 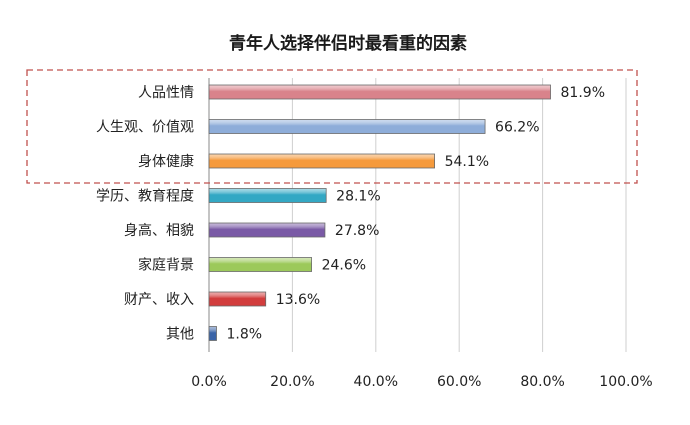 I want to click on category-label: 身体健康, so click(x=166, y=161).